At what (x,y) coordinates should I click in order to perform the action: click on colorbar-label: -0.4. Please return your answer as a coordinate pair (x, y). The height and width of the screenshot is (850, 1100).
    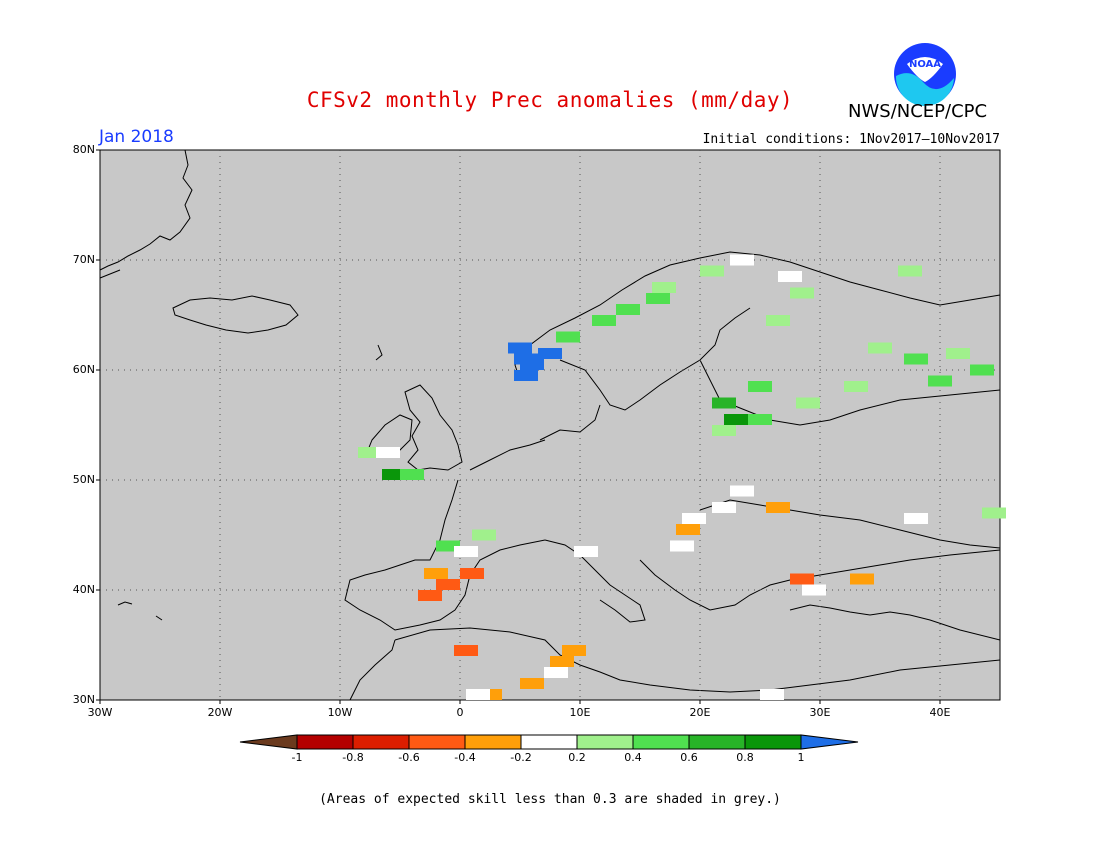
    Looking at the image, I should click on (465, 757).